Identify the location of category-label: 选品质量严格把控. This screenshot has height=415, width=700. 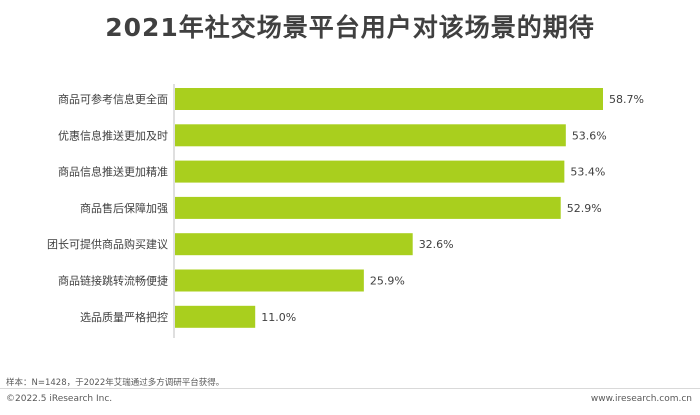
(124, 317).